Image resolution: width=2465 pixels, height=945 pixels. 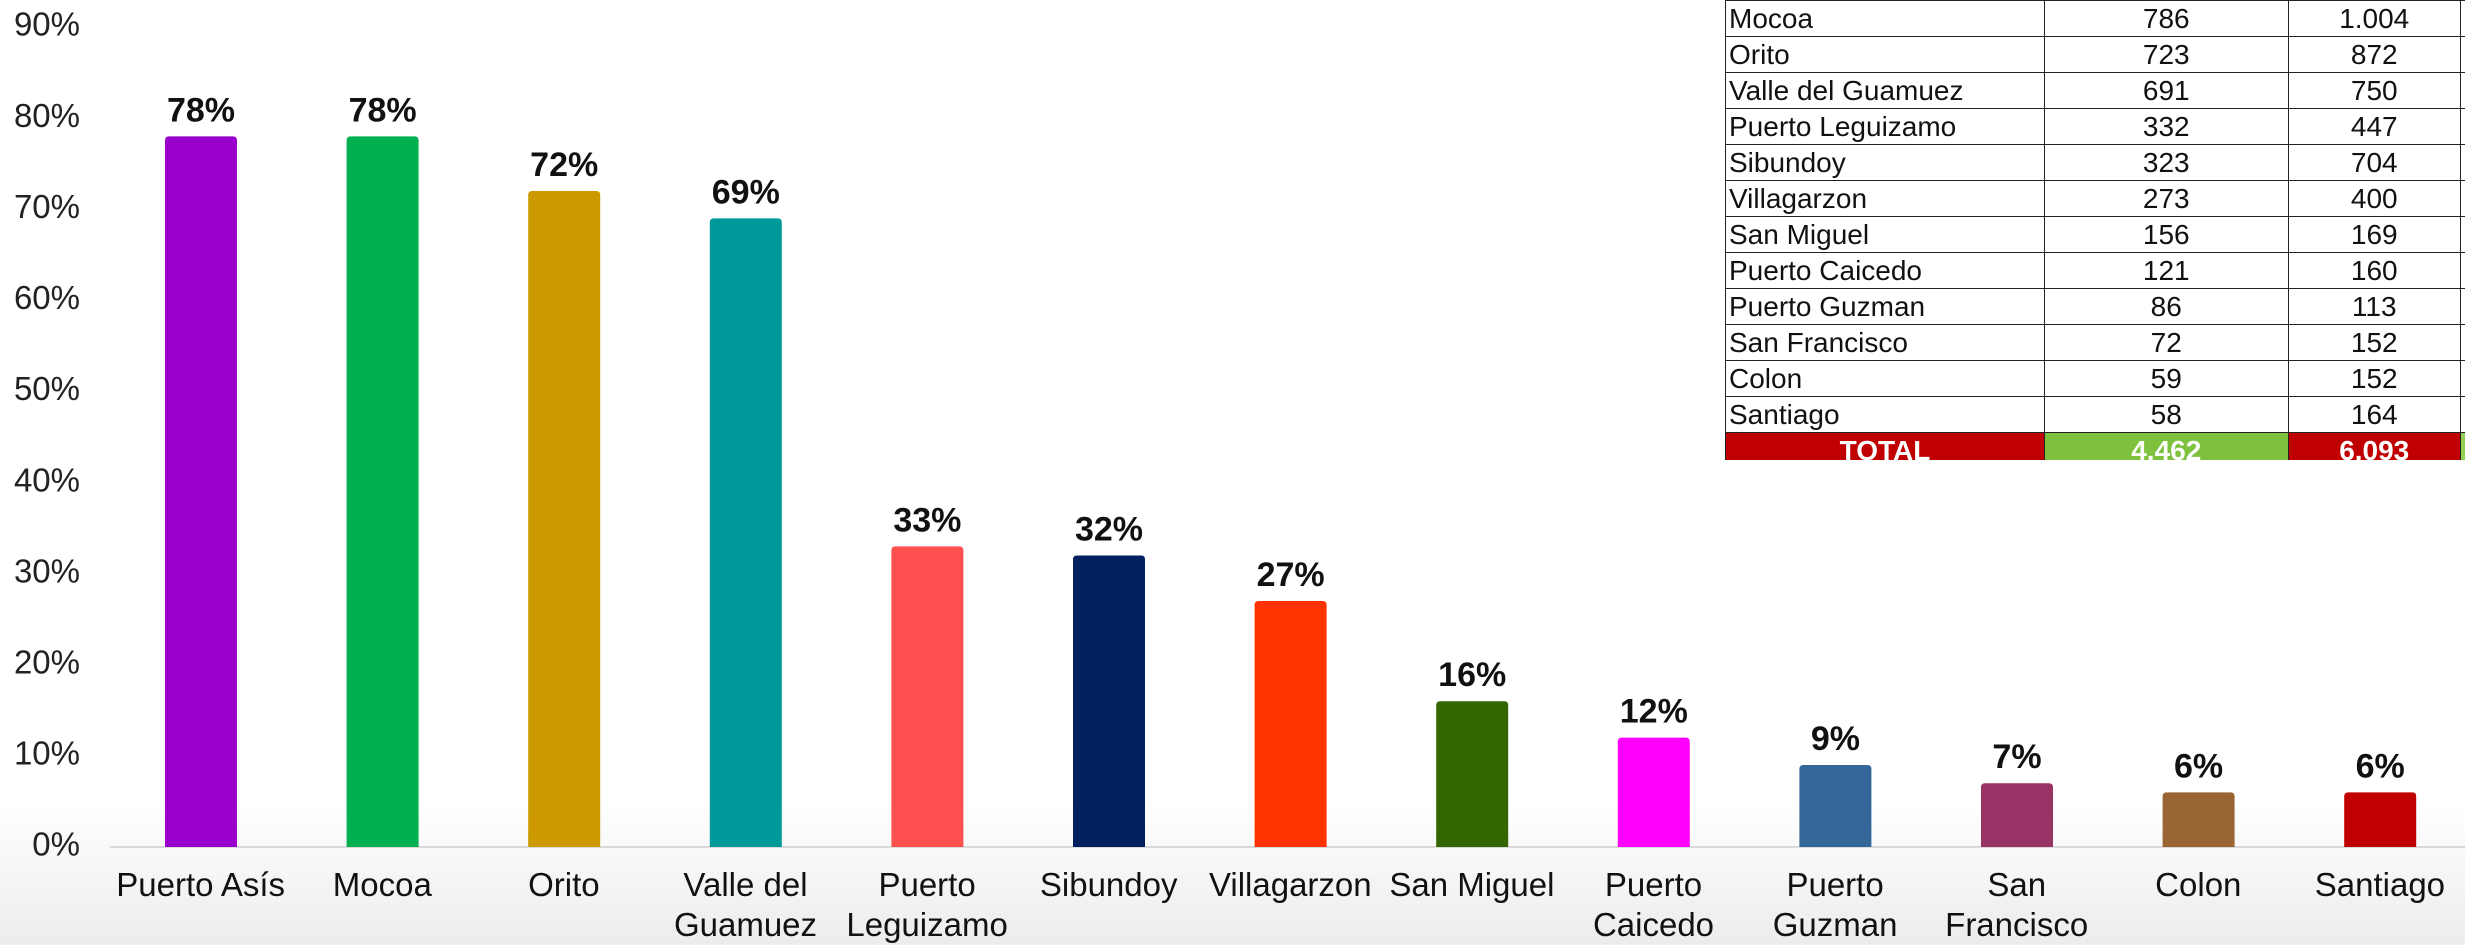 What do you see at coordinates (1885, 126) in the screenshot?
I see `table-cell: Puerto Leguizamo` at bounding box center [1885, 126].